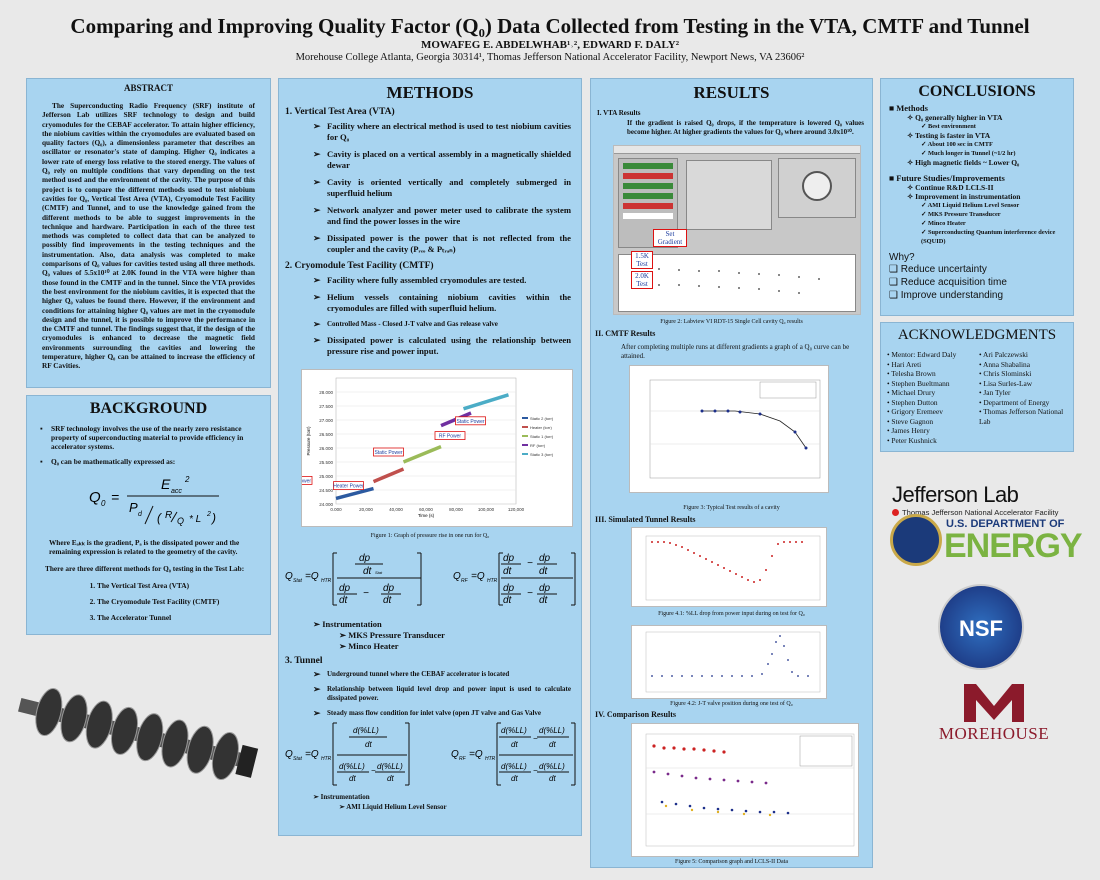  What do you see at coordinates (731, 92) in the screenshot?
I see `results-title: RESULTS` at bounding box center [731, 92].